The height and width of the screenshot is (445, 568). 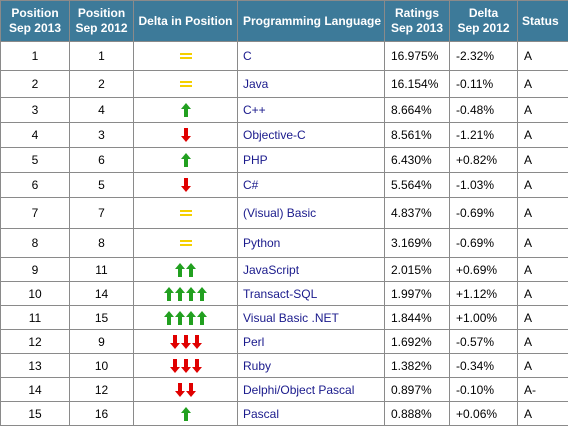 What do you see at coordinates (35, 213) in the screenshot?
I see `position-2013-cell: 7` at bounding box center [35, 213].